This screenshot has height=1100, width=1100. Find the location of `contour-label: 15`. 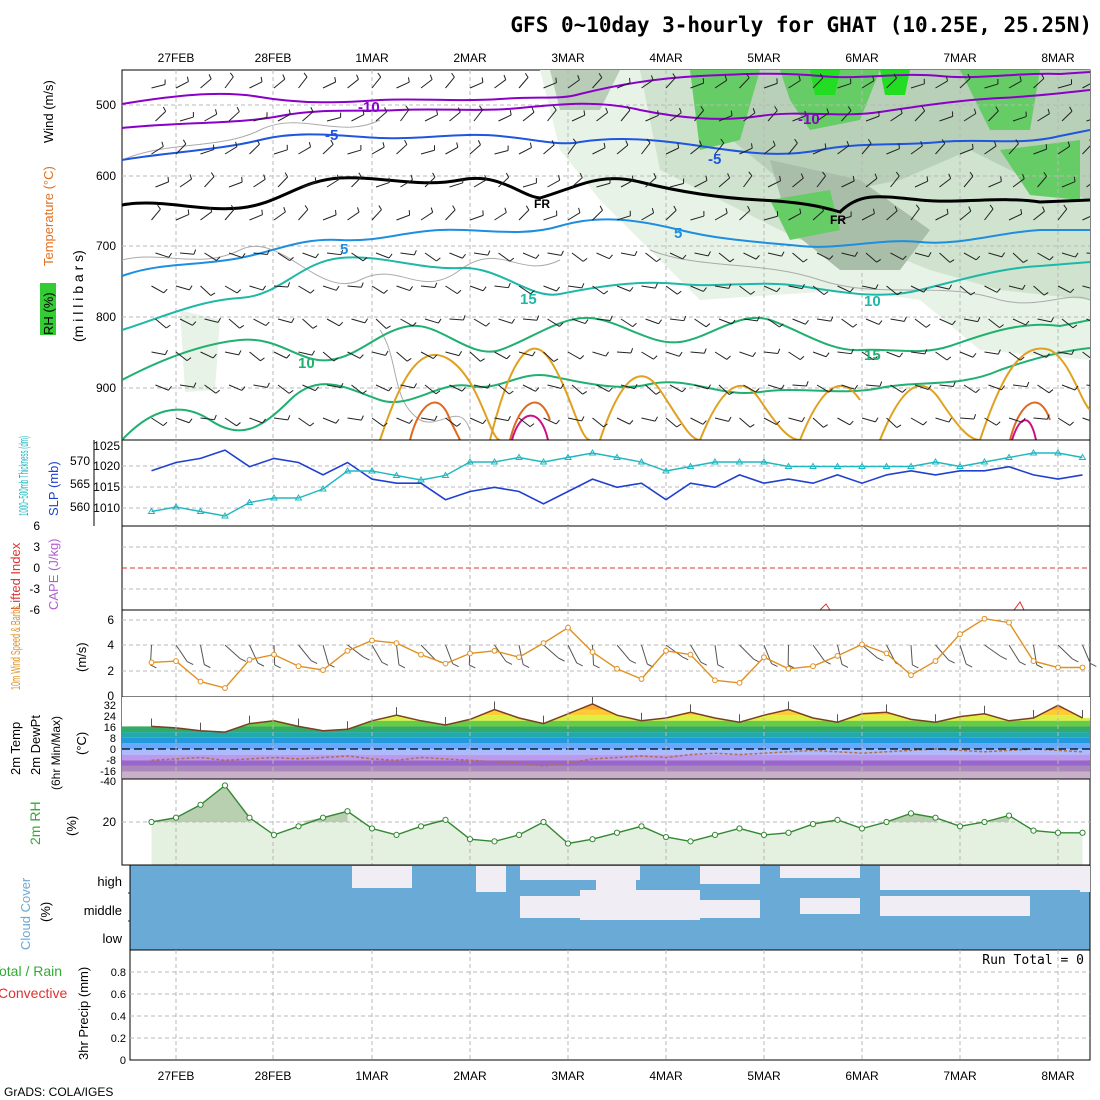

contour-label: 15 is located at coordinates (872, 355).